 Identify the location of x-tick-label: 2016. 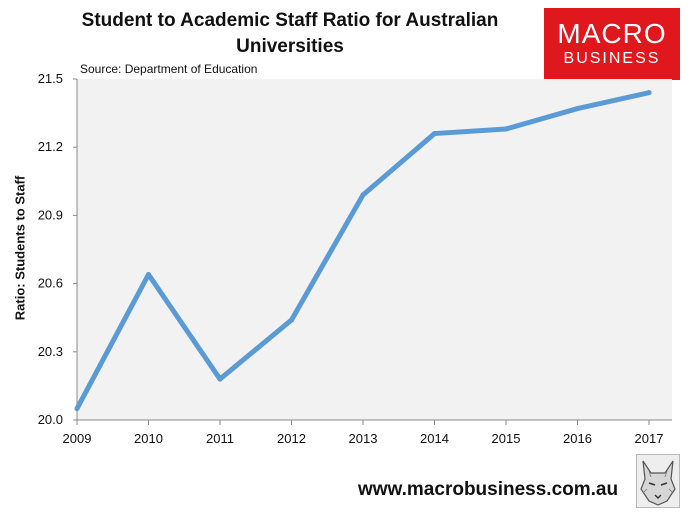
(577, 438).